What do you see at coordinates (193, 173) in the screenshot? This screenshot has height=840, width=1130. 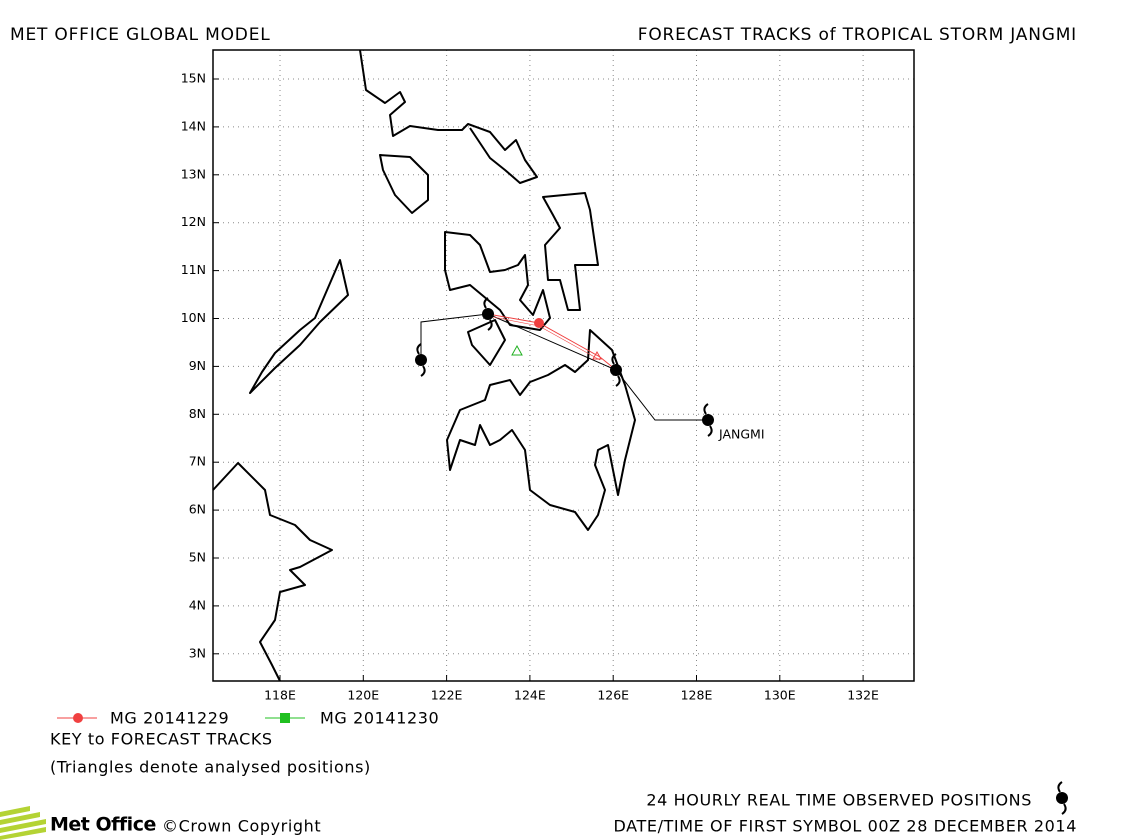 I see `lat-label: 13N` at bounding box center [193, 173].